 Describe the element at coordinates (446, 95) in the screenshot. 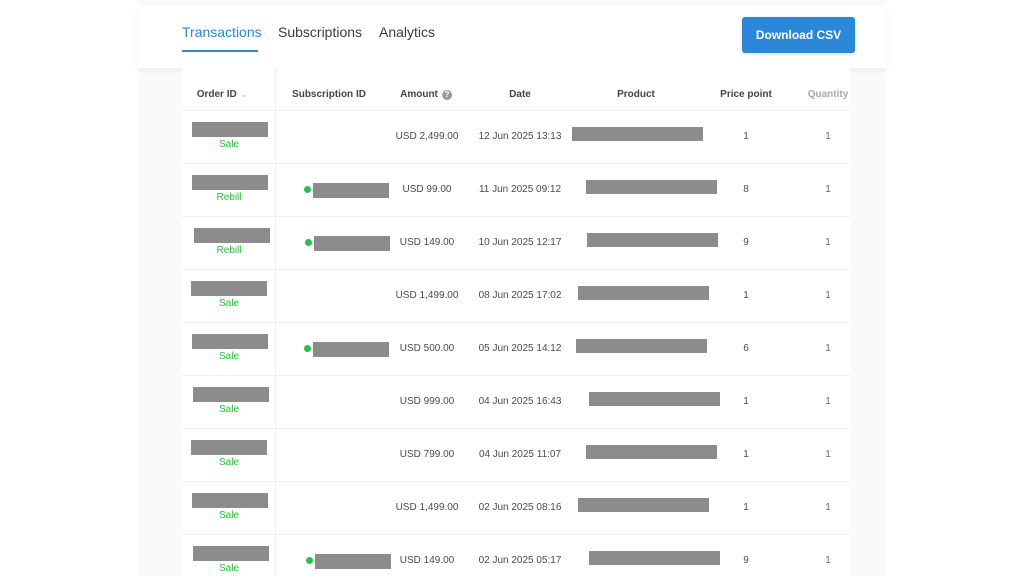

I see `question-circle-icon: ?` at that location.